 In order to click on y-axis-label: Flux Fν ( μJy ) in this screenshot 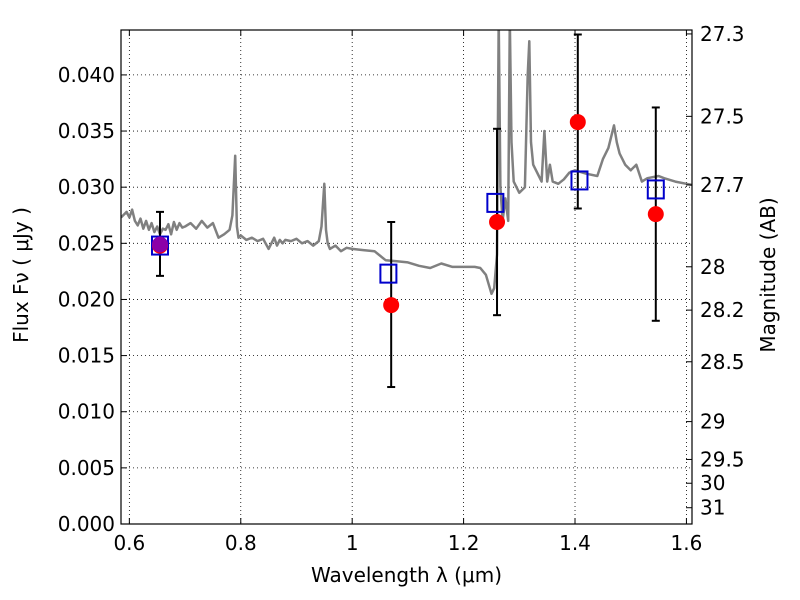, I will do `click(21, 275)`.